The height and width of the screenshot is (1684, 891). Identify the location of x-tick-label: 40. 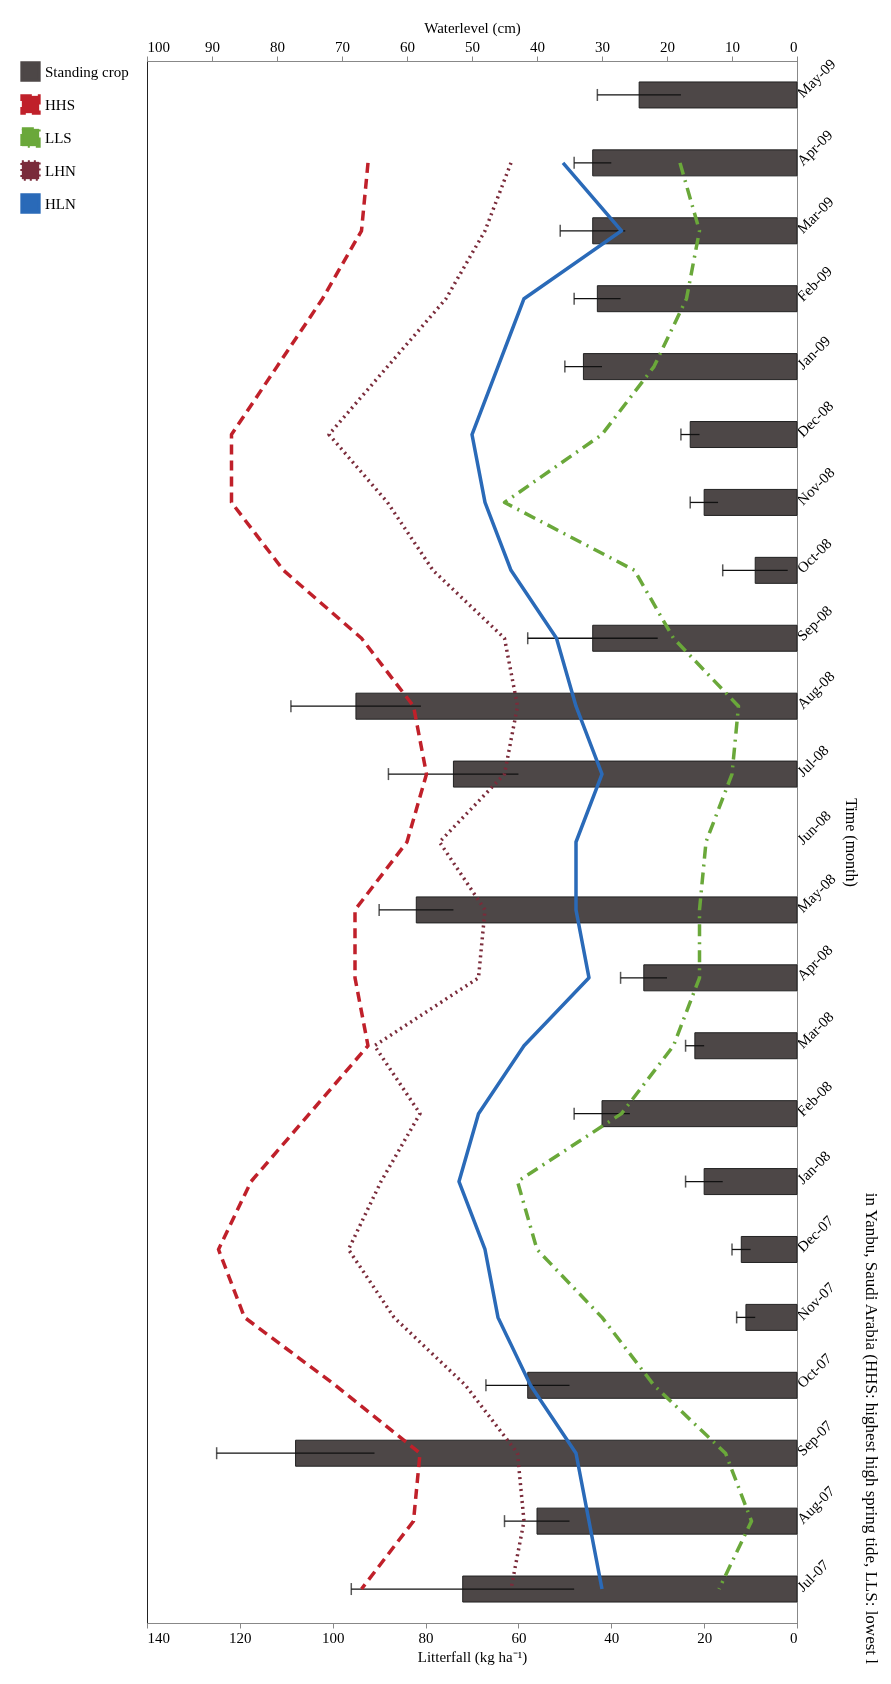
(612, 1637).